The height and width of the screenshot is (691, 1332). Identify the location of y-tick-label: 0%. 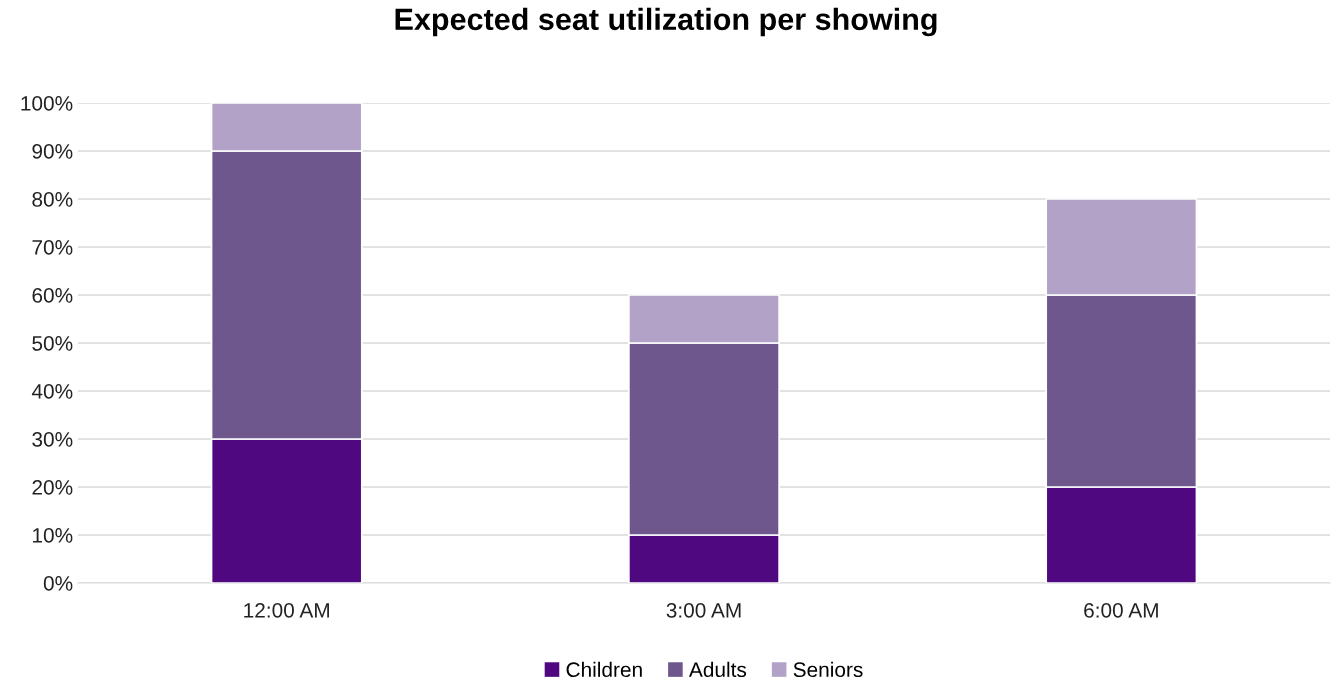
(58, 583).